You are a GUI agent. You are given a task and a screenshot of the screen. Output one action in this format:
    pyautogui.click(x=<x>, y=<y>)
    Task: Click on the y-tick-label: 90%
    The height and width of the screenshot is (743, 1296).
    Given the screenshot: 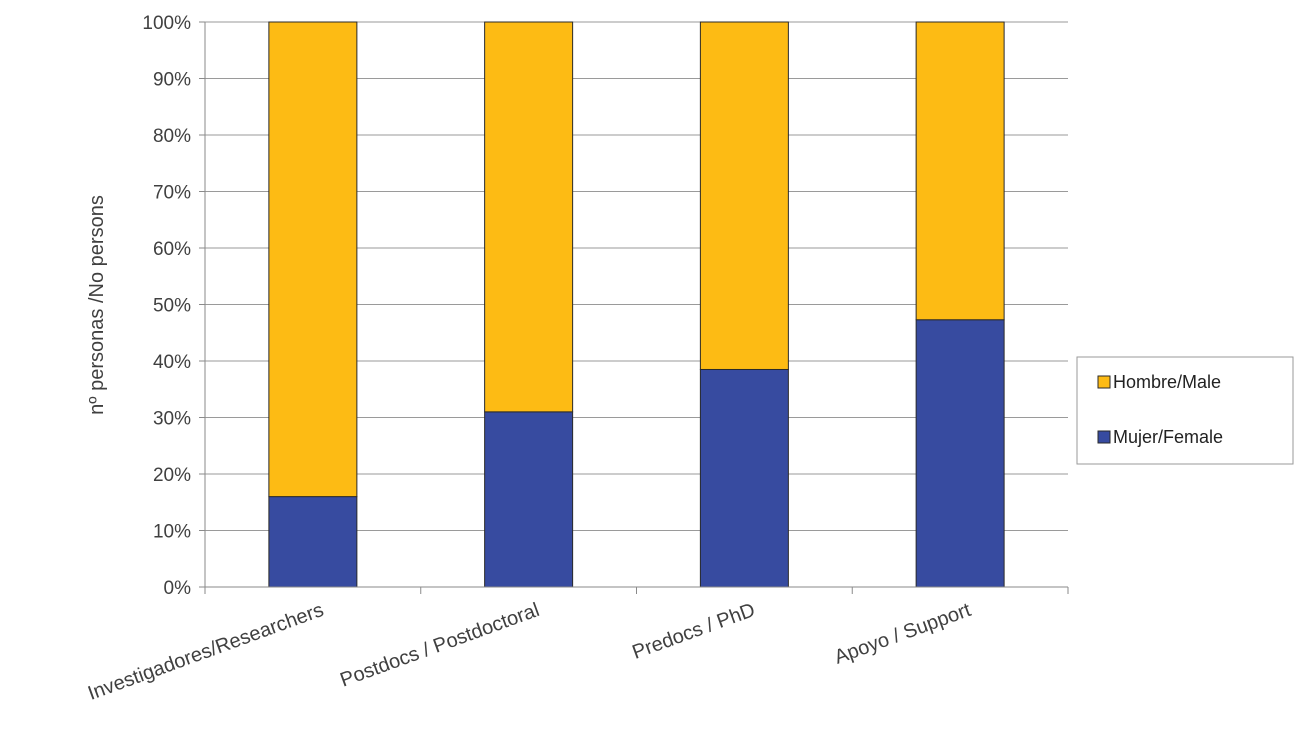 What is the action you would take?
    pyautogui.click(x=172, y=80)
    